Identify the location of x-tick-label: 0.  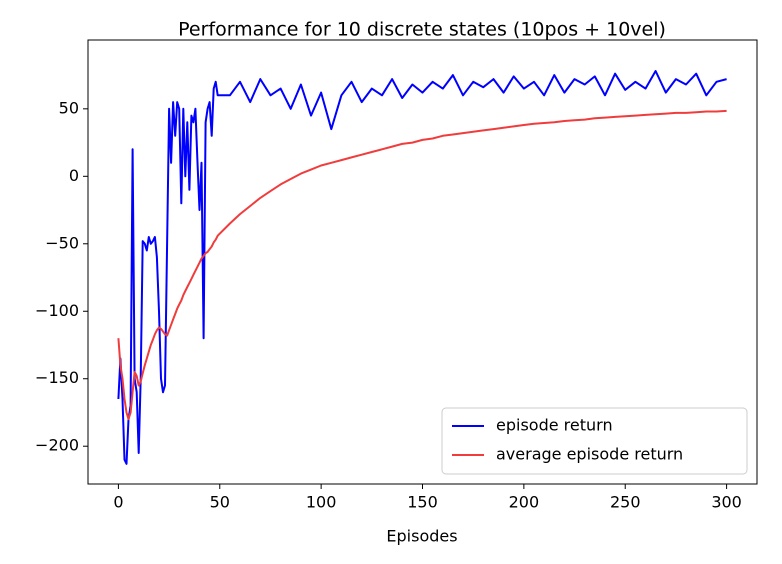
(118, 502).